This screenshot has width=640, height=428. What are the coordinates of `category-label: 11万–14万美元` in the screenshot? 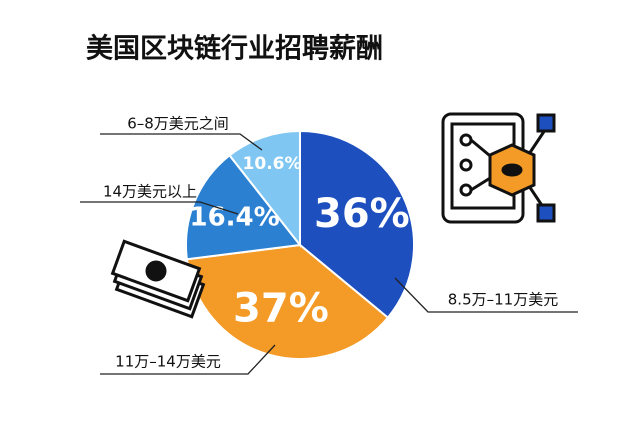 It's located at (168, 362).